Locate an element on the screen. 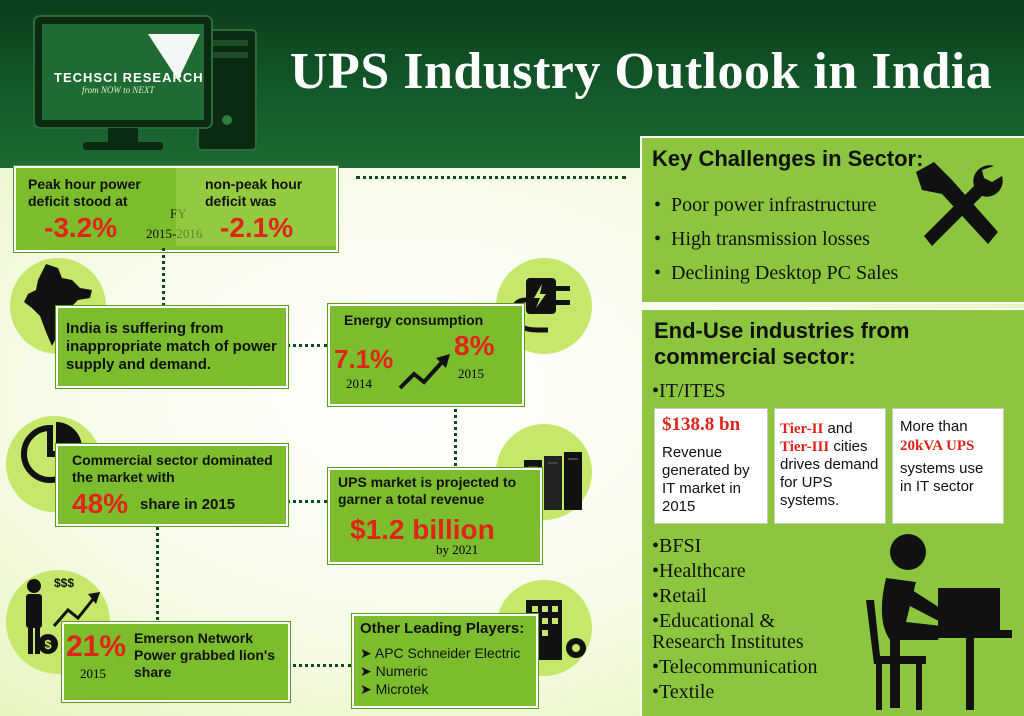 The height and width of the screenshot is (716, 1024). tier-cities-card is located at coordinates (830, 466).